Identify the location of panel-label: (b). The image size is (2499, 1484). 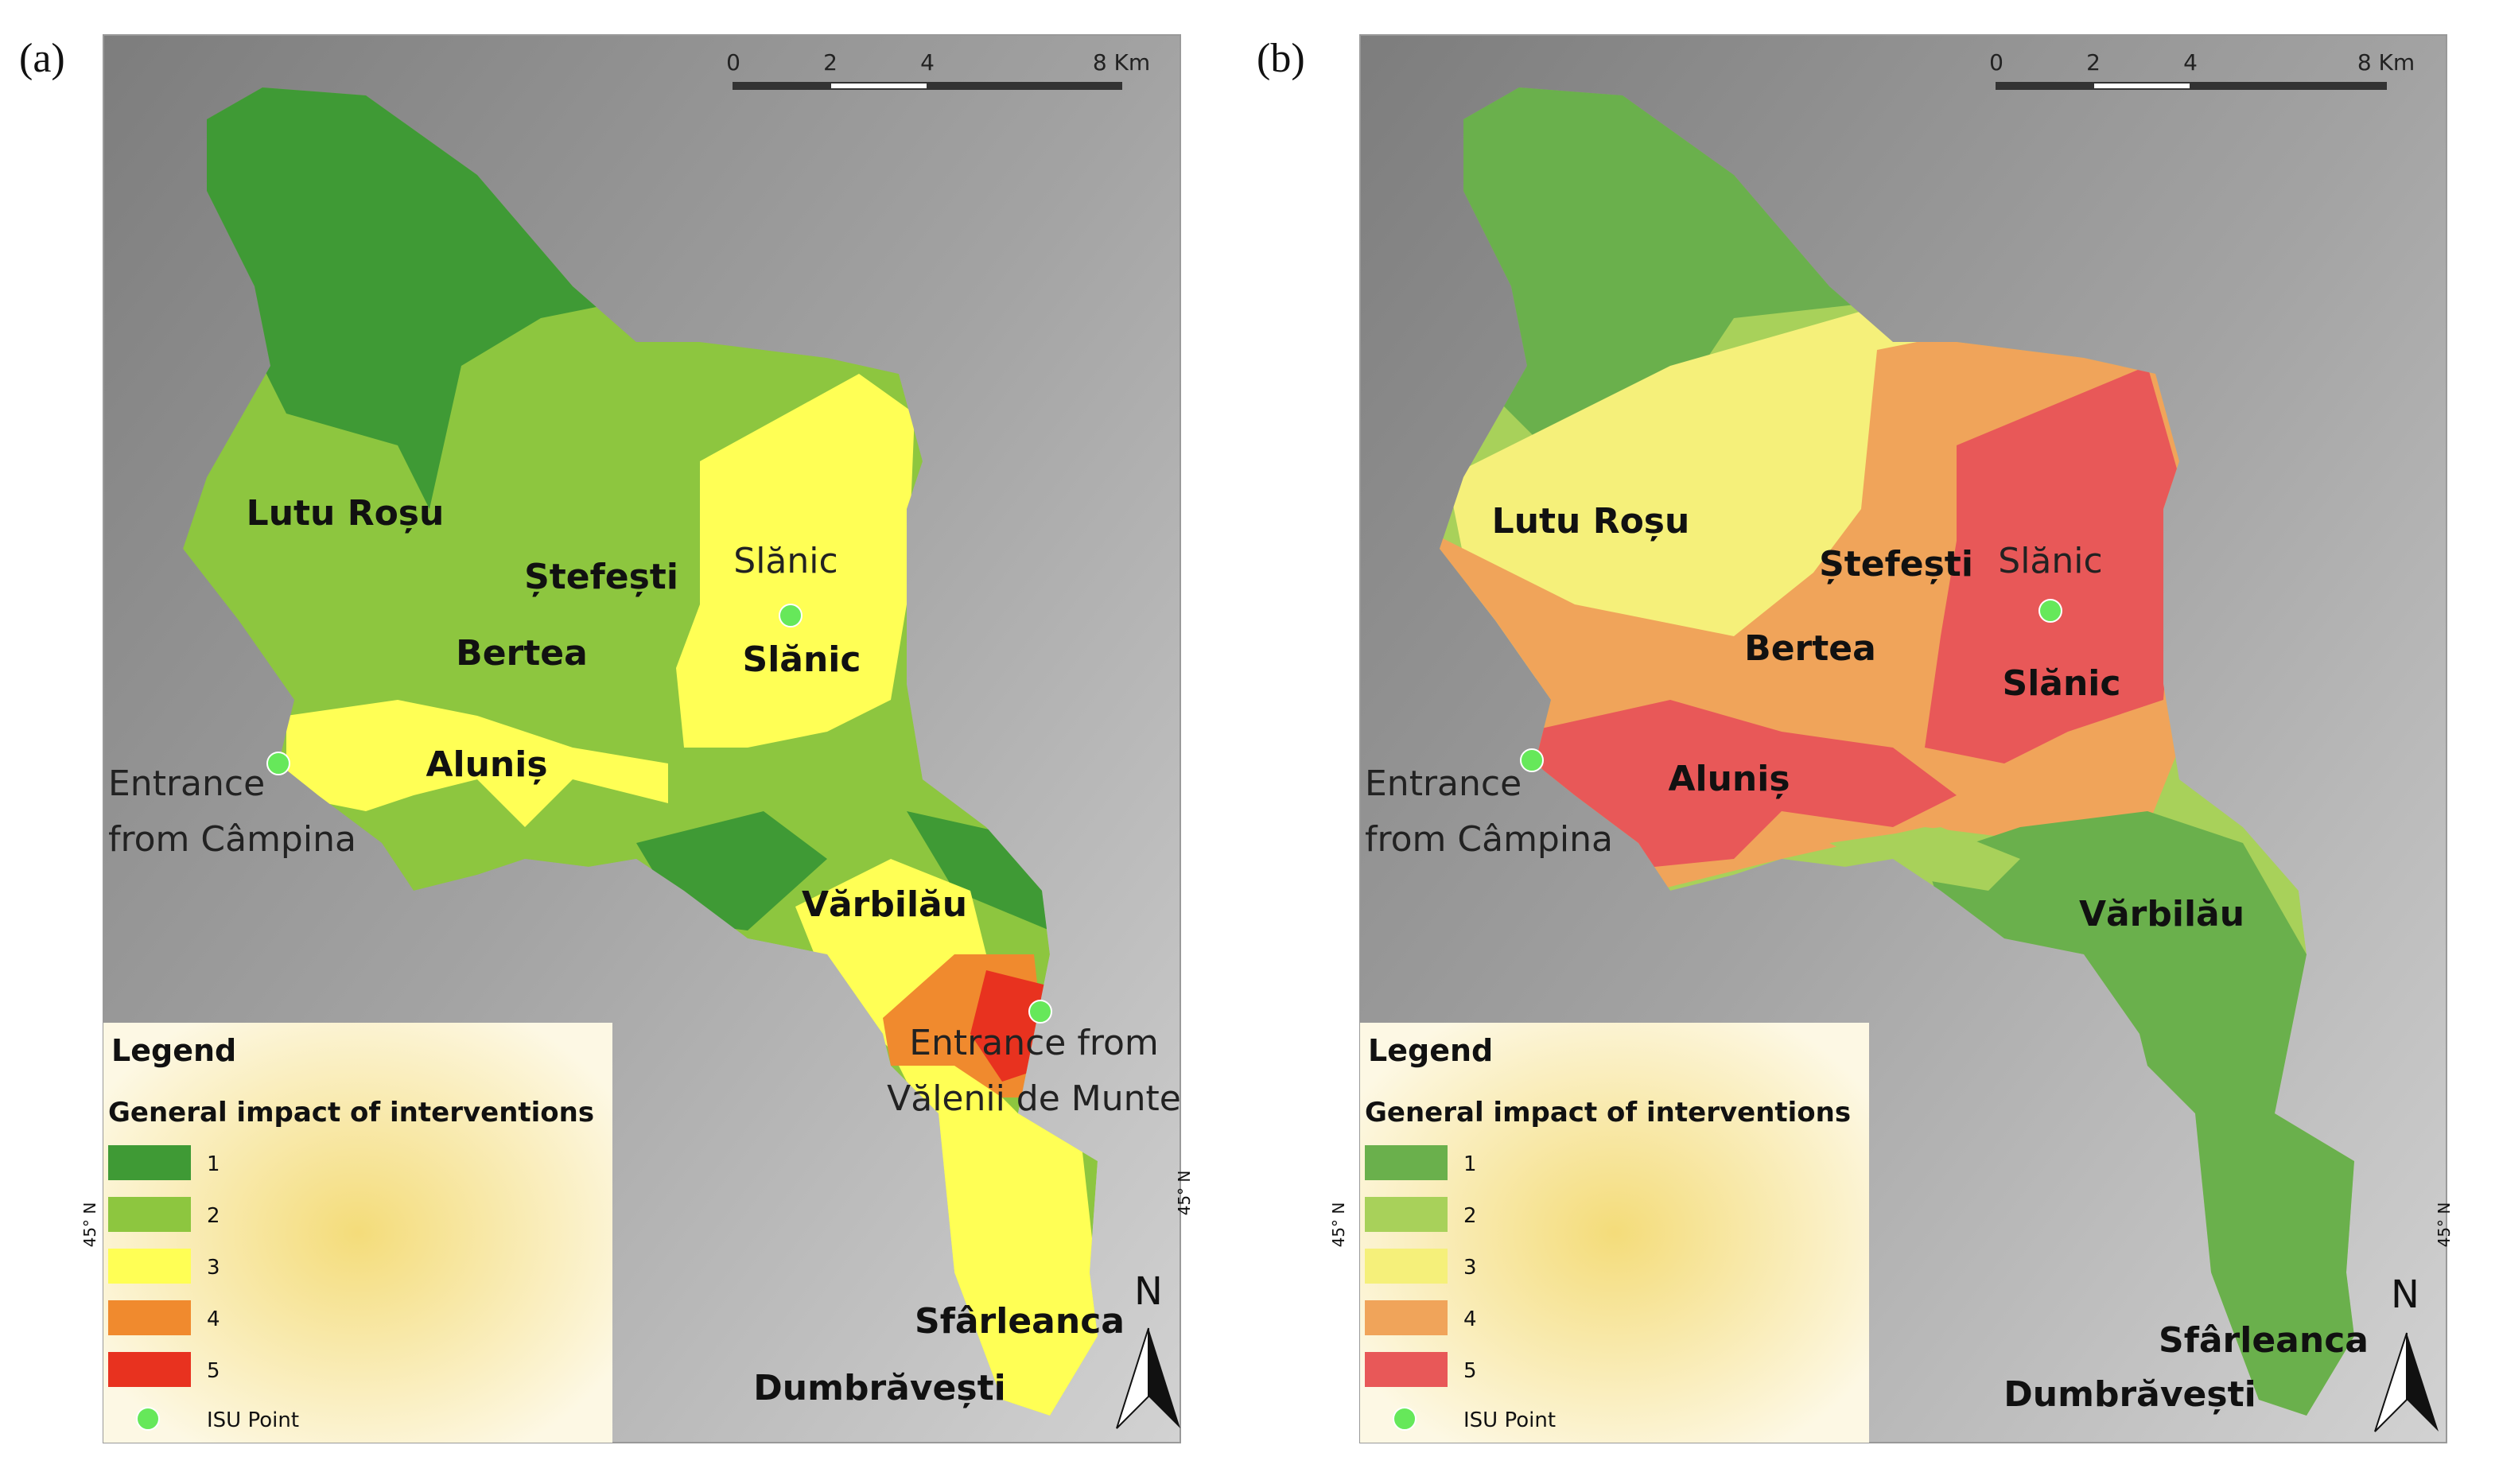
(1281, 58).